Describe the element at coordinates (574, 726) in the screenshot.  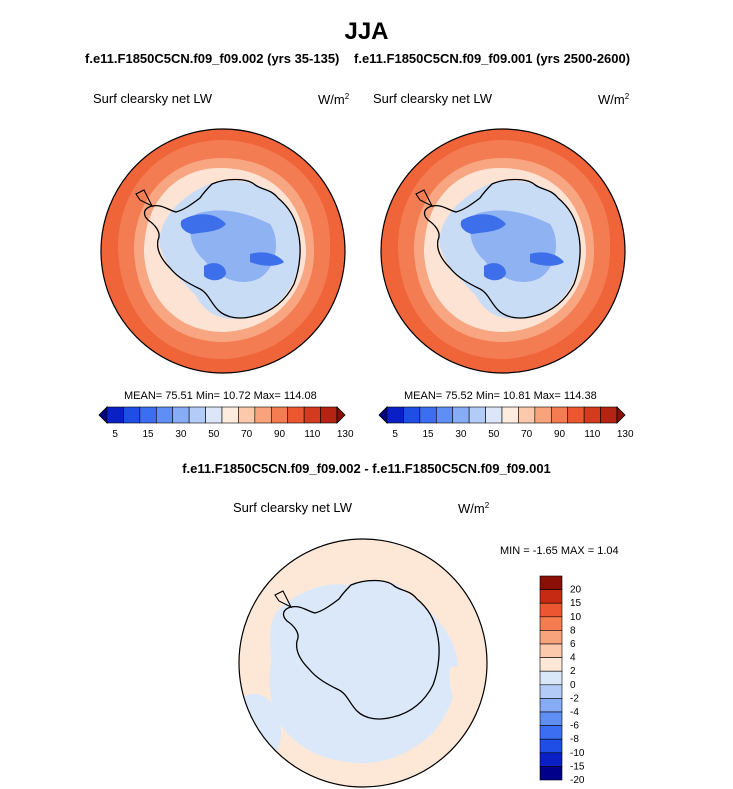
I see `colorbar-tick-label: -6` at that location.